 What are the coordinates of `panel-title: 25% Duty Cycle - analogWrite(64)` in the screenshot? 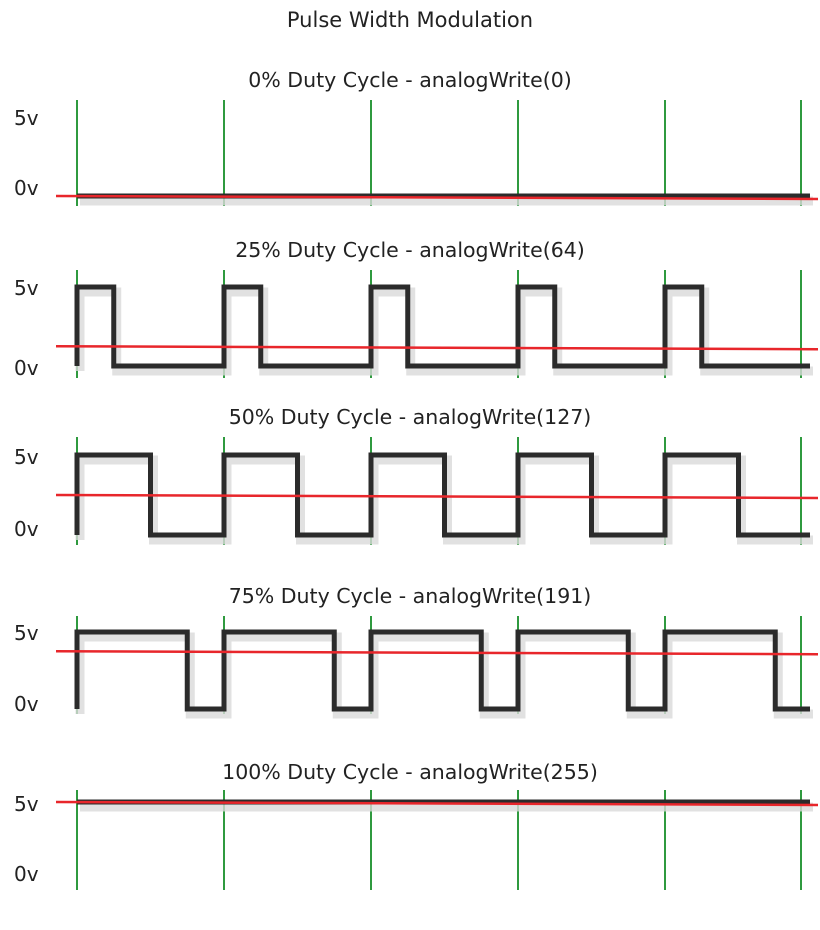 It's located at (410, 250).